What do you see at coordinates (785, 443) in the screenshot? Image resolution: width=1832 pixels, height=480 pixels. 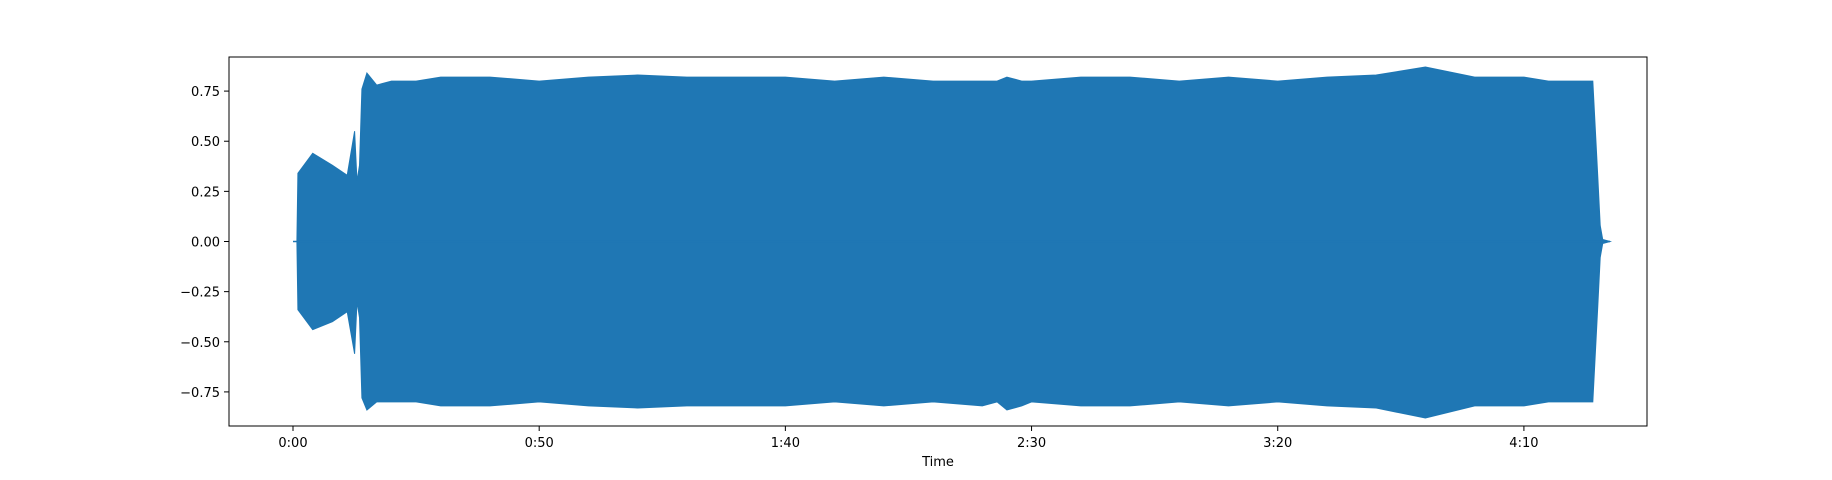 I see `x-tick-label-2: 1:40` at bounding box center [785, 443].